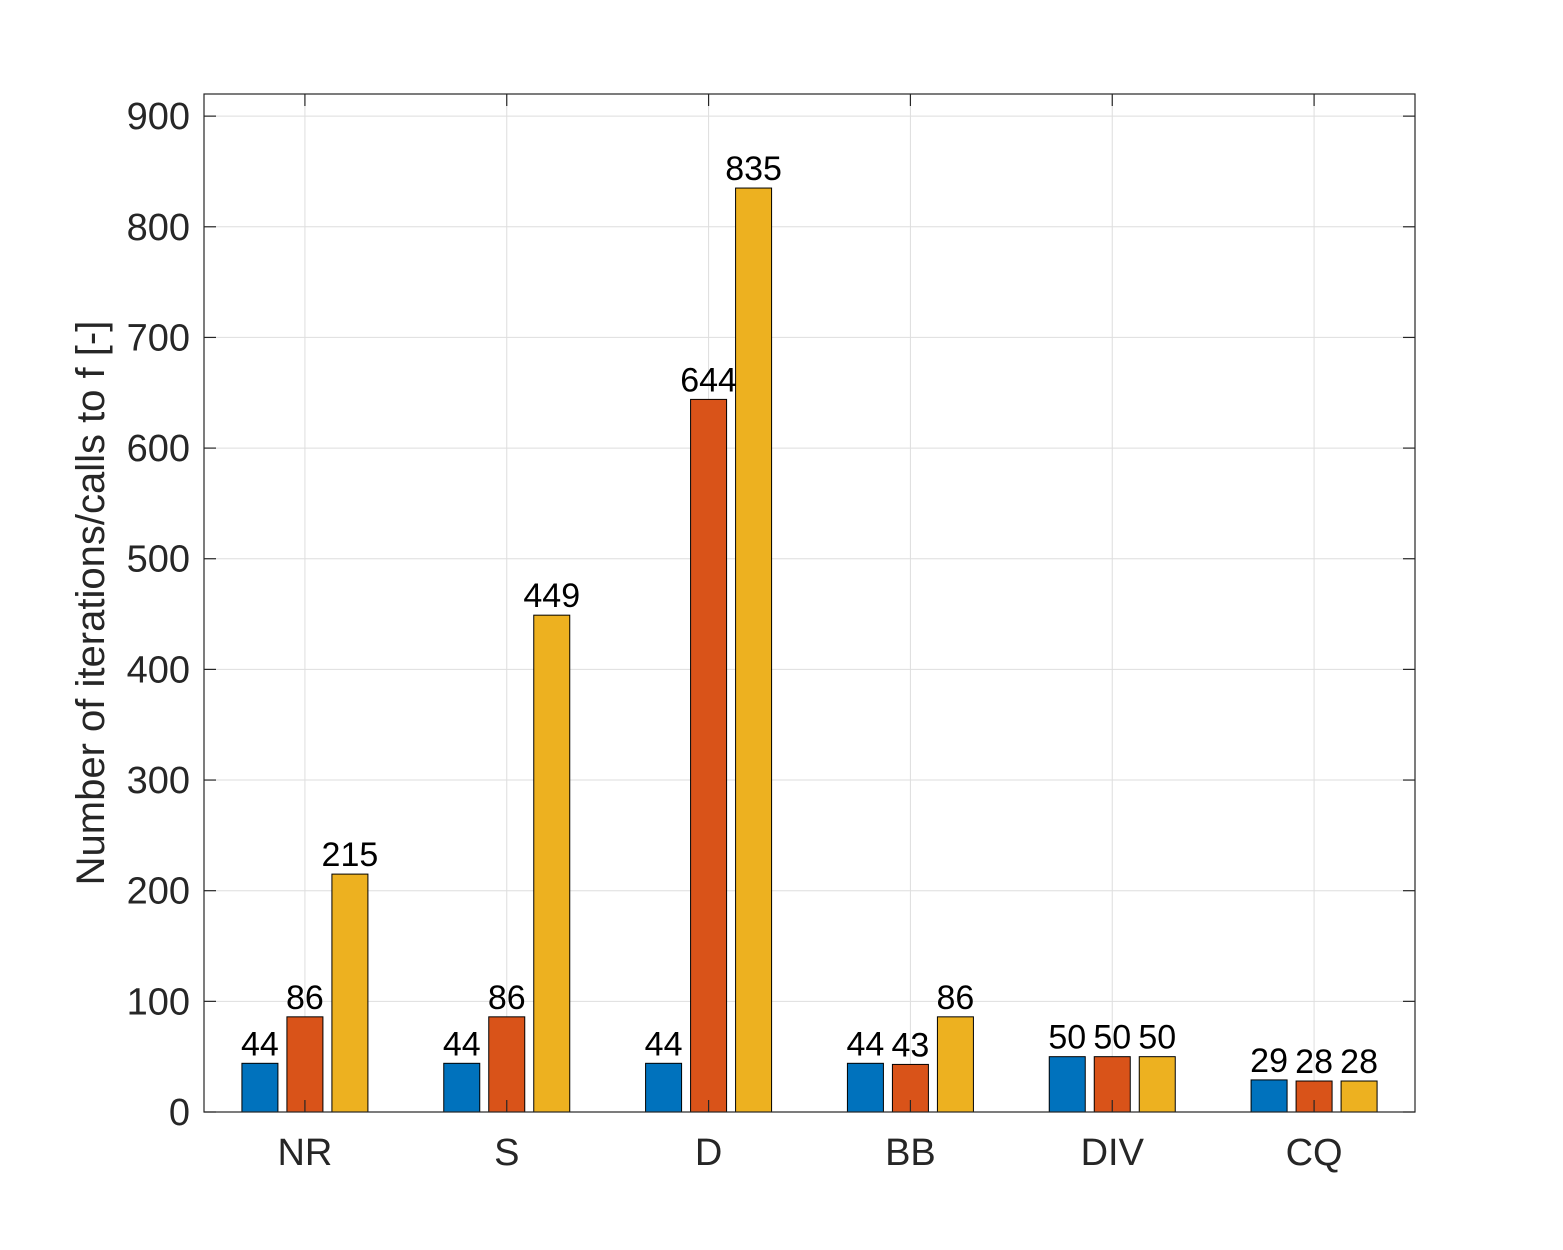 The height and width of the screenshot is (1250, 1563). I want to click on y-tick-labels: 0 100 200 300 400 500 600 700 800 900, so click(158, 615).